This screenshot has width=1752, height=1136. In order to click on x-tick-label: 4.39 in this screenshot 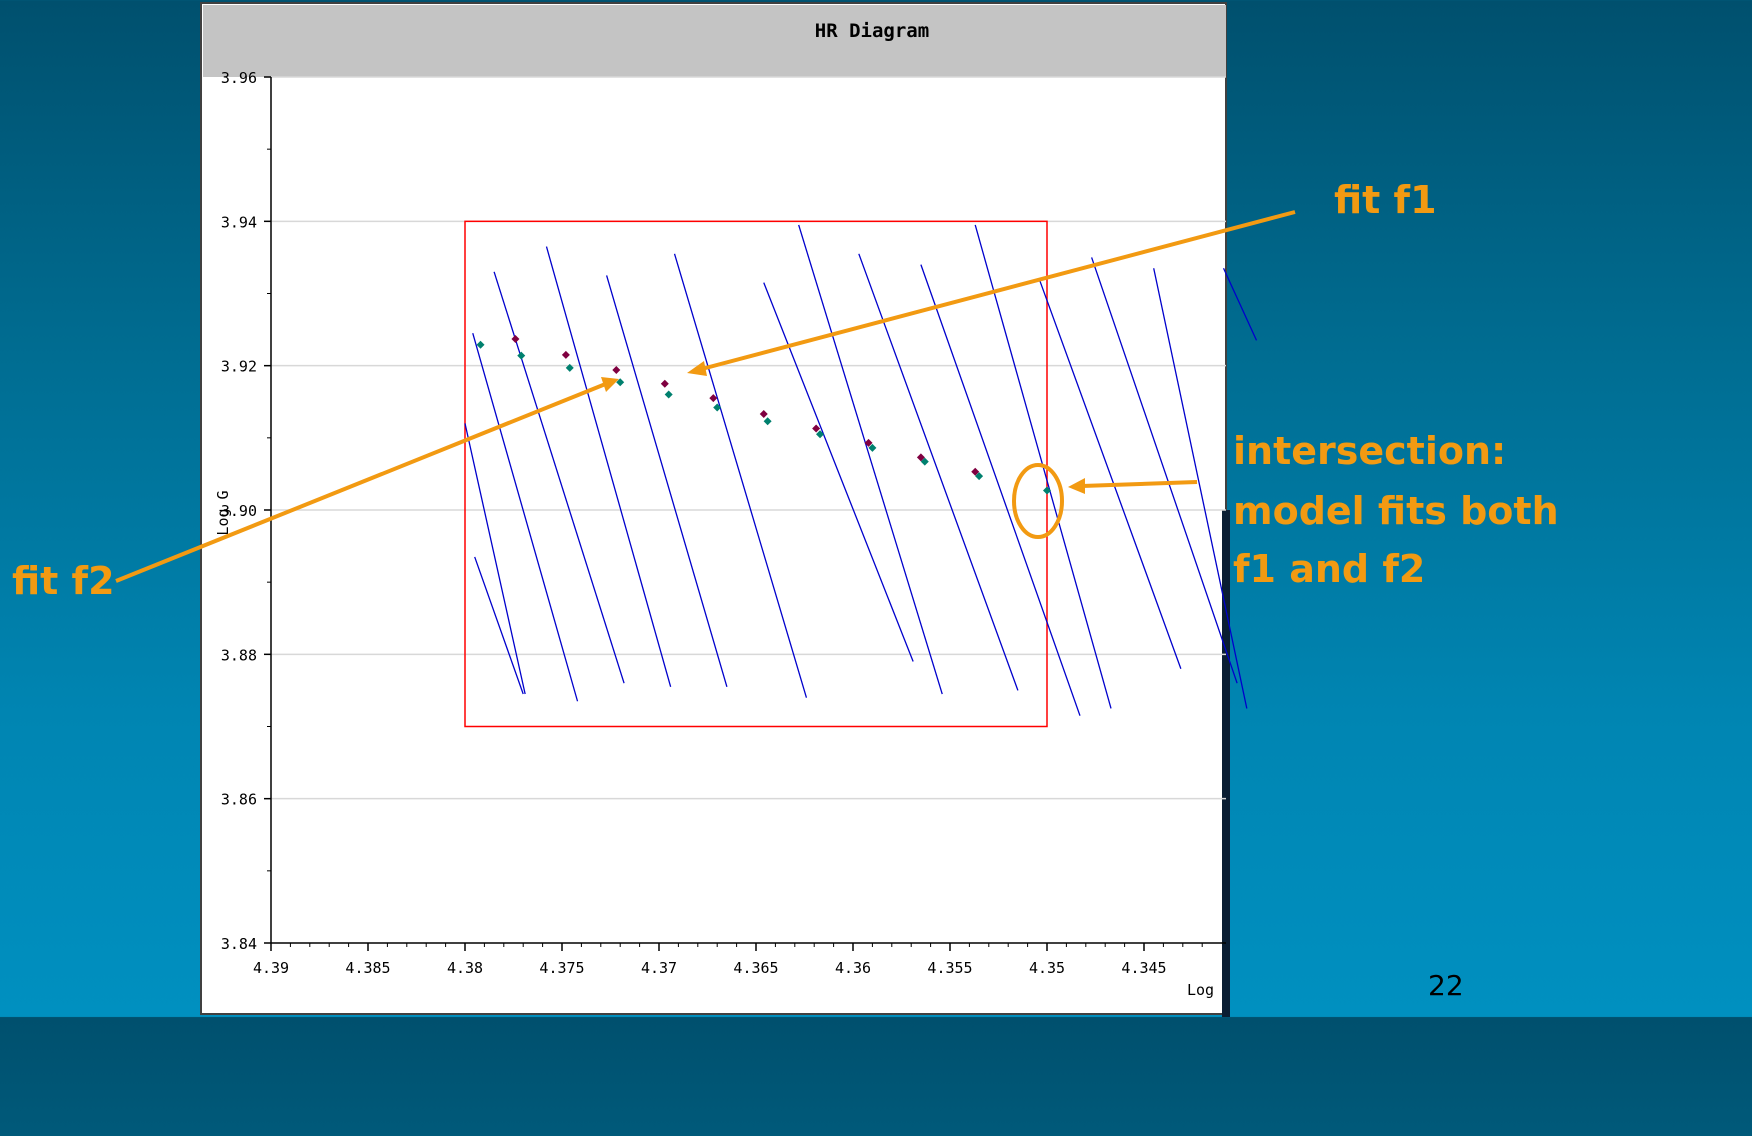, I will do `click(271, 968)`.